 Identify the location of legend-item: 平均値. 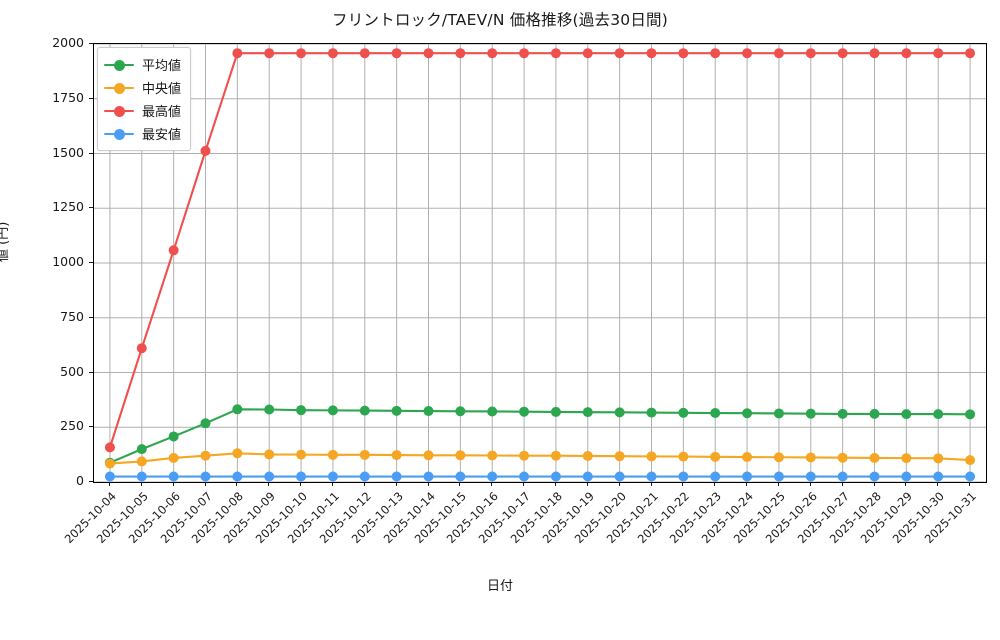
(142, 64).